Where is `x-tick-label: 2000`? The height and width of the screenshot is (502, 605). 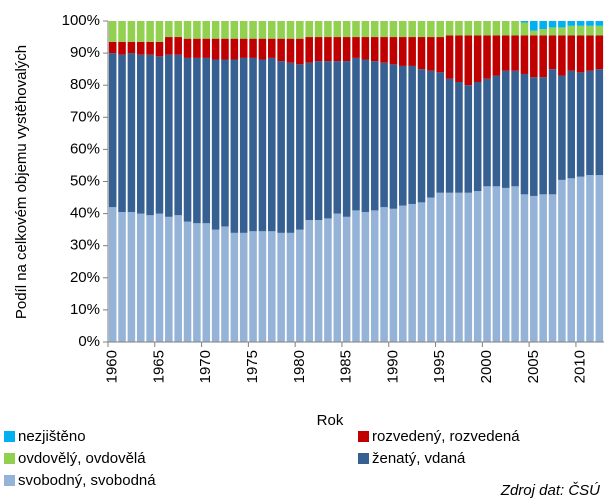 x-tick-label: 2000 is located at coordinates (486, 366).